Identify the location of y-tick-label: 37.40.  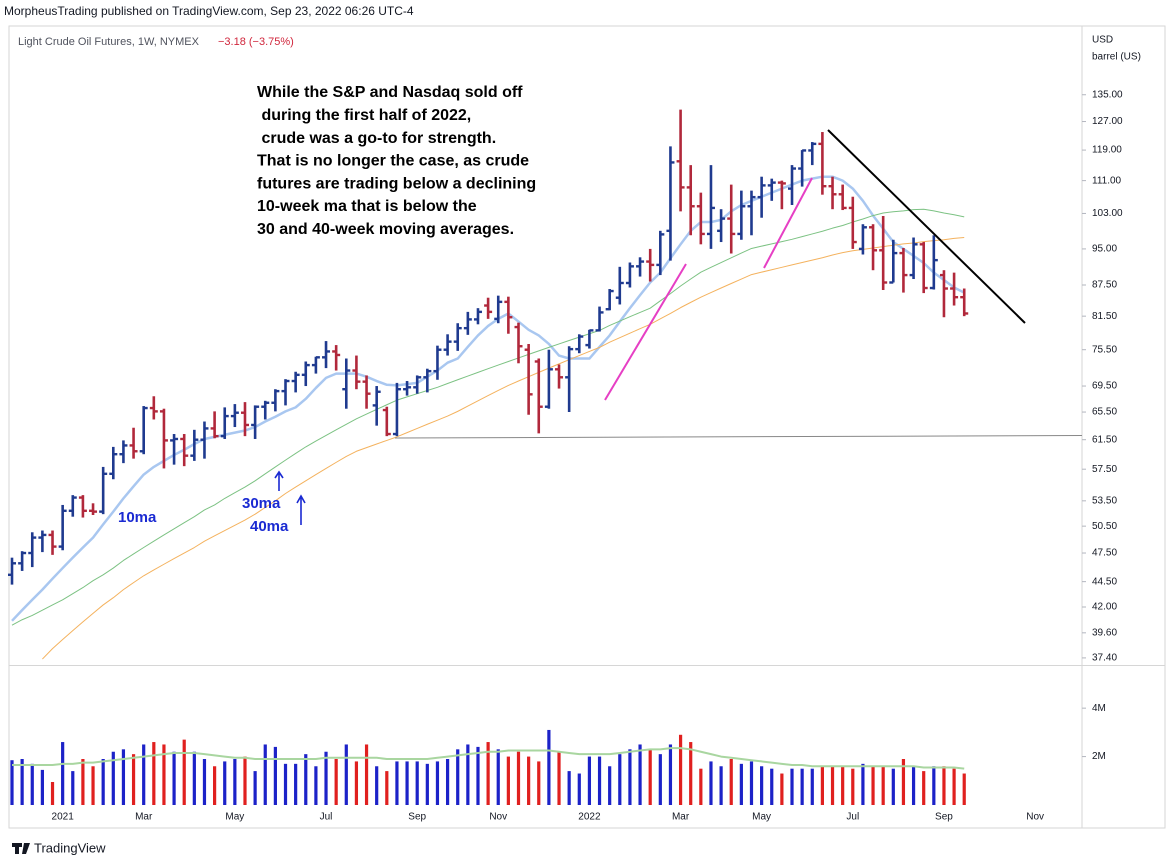
(1104, 658).